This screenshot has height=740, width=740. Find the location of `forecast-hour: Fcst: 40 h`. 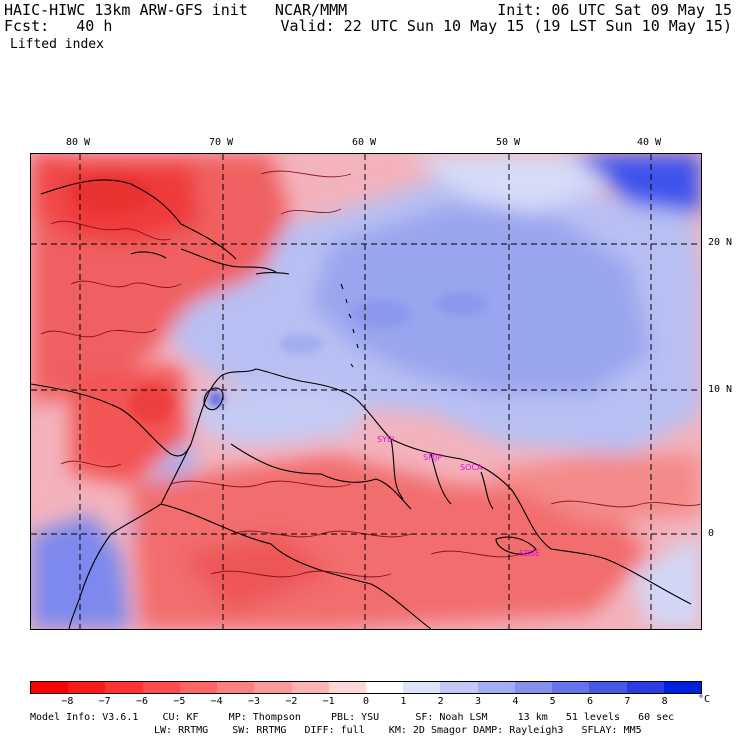

forecast-hour: Fcst: 40 h is located at coordinates (58, 26).